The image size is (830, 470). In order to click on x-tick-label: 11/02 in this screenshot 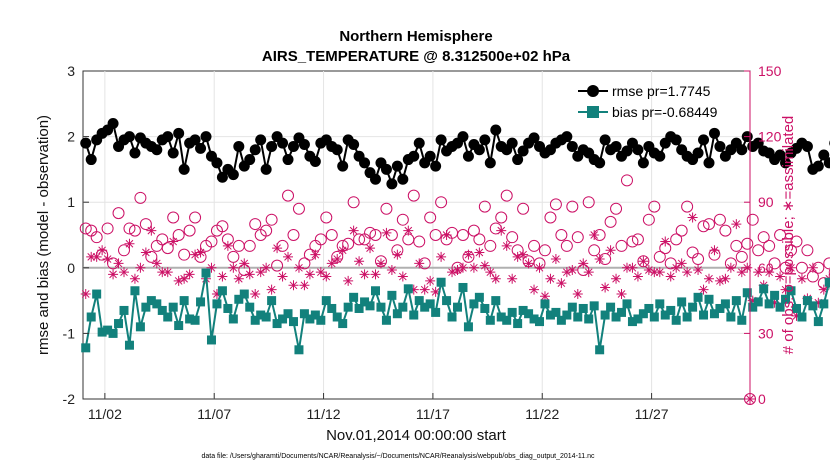, I will do `click(105, 414)`.